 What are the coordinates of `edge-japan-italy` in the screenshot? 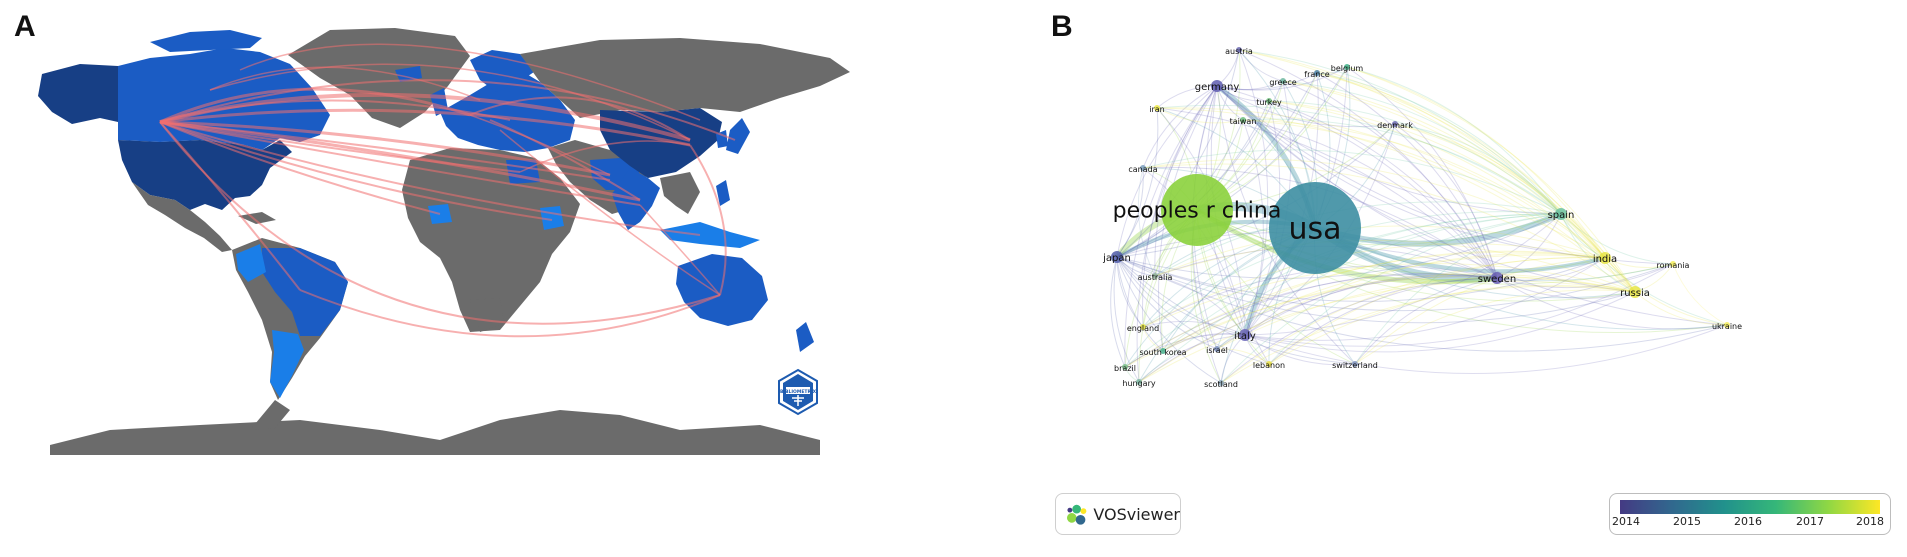 It's located at (1181, 296).